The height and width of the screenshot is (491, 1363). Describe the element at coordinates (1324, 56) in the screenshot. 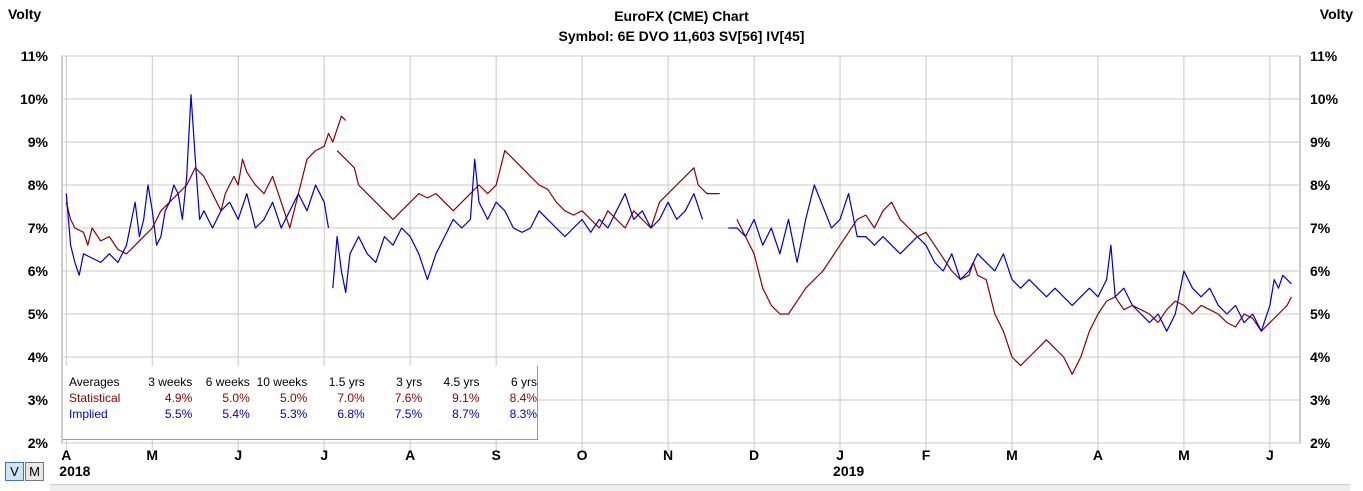

I see `y-tick-label-right: 11%` at that location.